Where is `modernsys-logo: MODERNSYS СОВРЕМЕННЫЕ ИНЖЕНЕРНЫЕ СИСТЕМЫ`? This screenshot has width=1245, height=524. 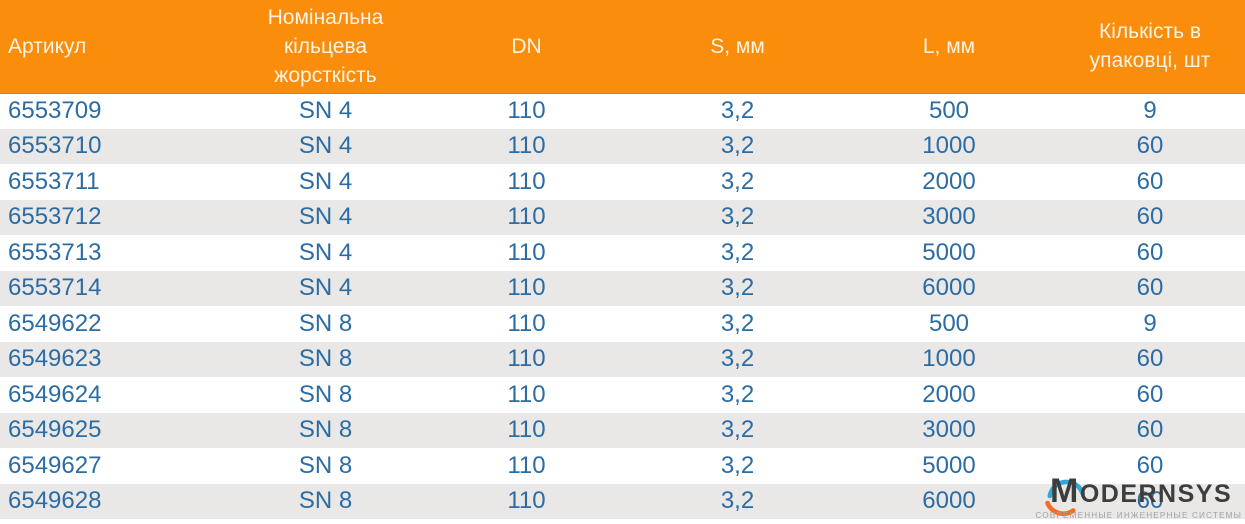 modernsys-logo: MODERNSYS СОВРЕМЕННЫЕ ИНЖЕНЕРНЫЕ СИСТЕМЫ is located at coordinates (1138, 496).